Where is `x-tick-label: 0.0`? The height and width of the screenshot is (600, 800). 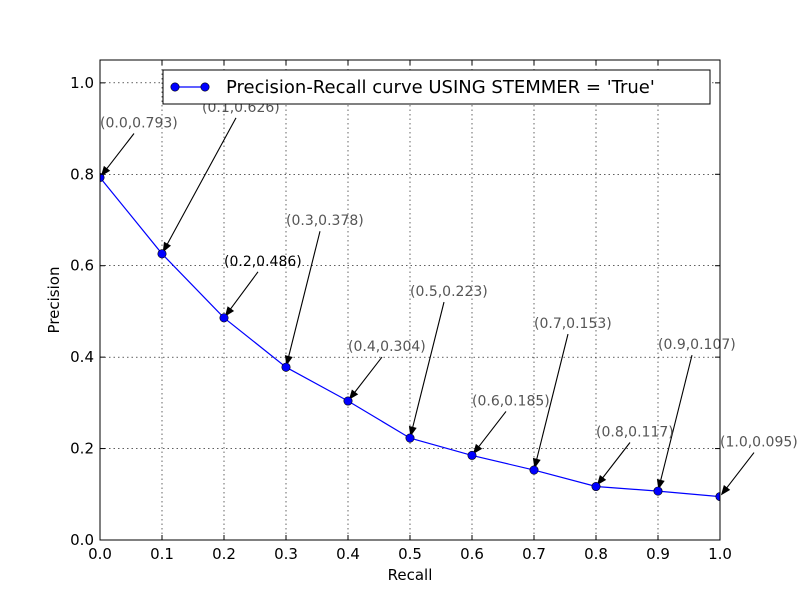 x-tick-label: 0.0 is located at coordinates (100, 554).